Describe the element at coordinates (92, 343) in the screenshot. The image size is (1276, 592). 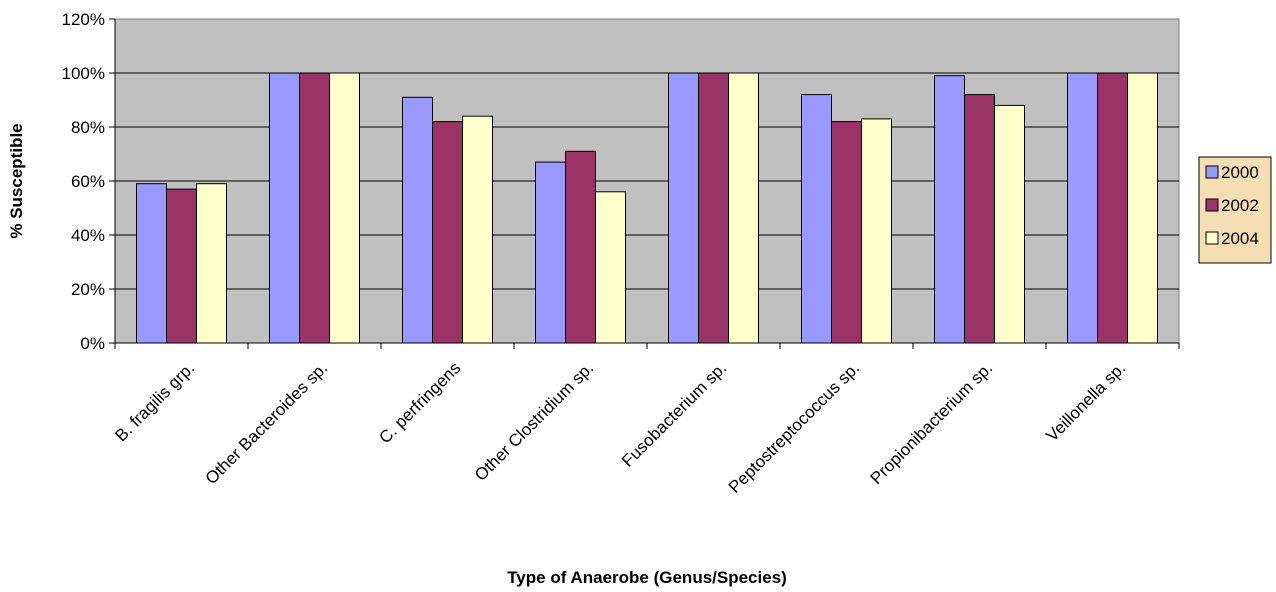
I see `y-tick-label: 0%` at that location.